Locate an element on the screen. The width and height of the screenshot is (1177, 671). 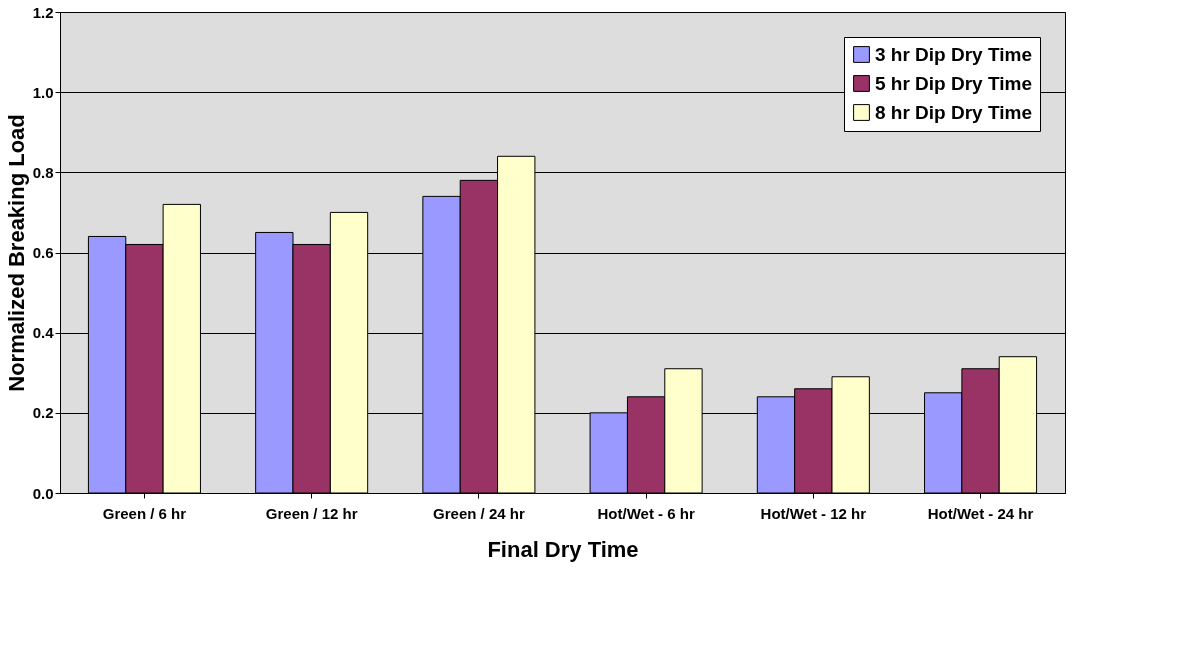
y-tick-label: 0.2 is located at coordinates (43, 413).